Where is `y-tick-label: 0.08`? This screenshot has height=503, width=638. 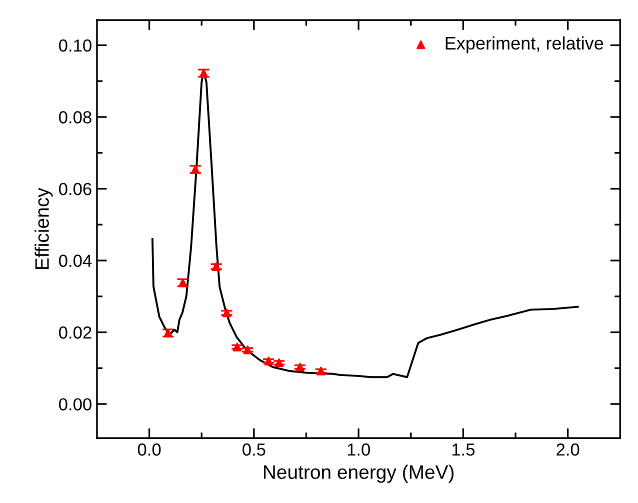 y-tick-label: 0.08 is located at coordinates (75, 117).